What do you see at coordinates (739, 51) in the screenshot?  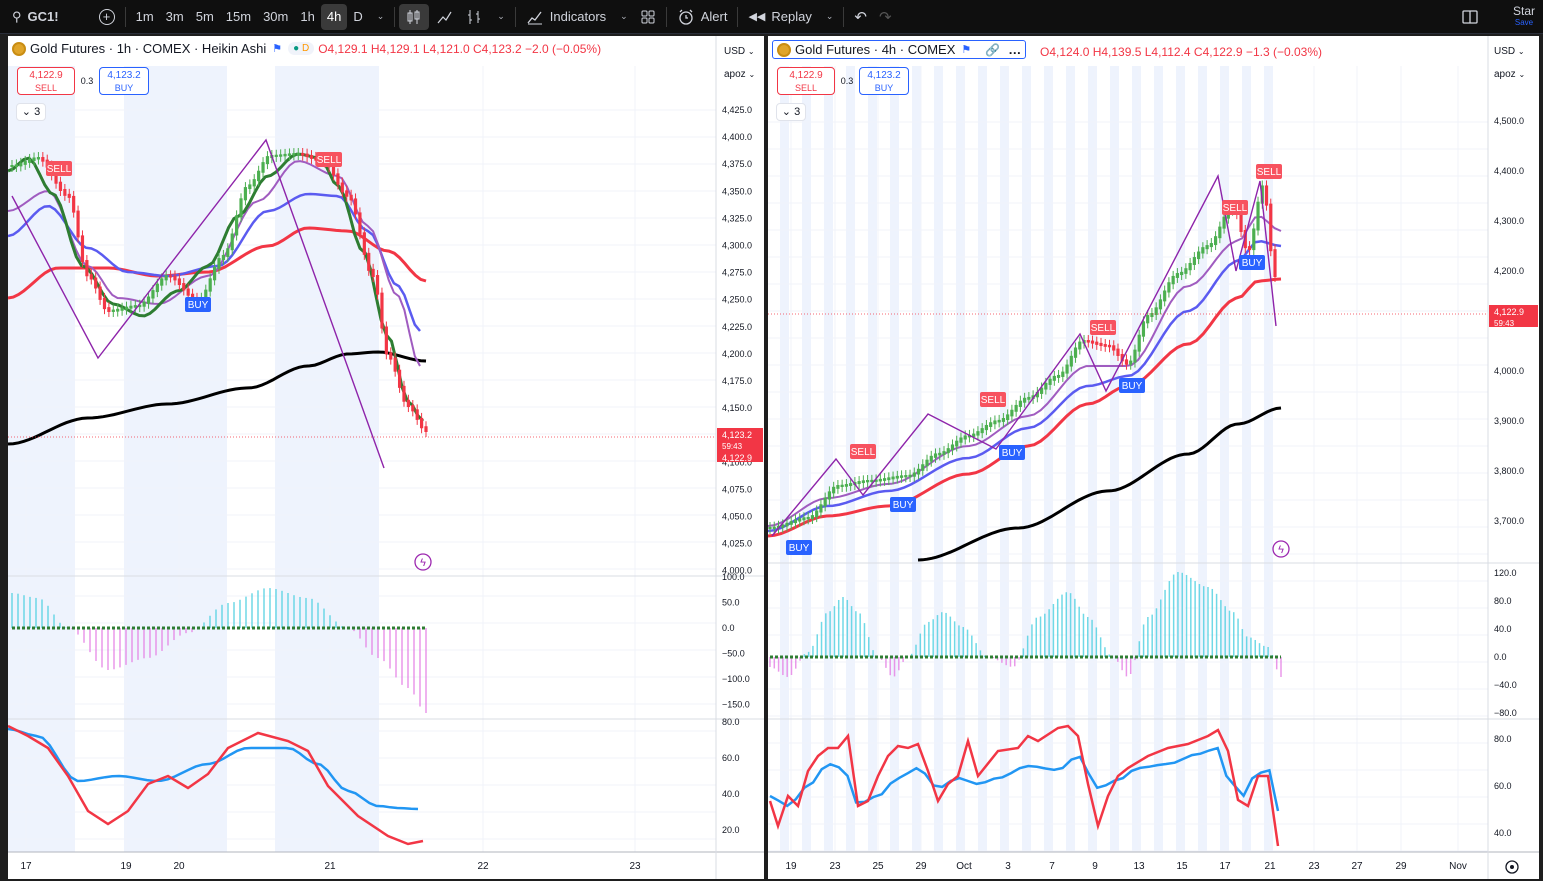 I see `left-currency-button: USD ⌄` at bounding box center [739, 51].